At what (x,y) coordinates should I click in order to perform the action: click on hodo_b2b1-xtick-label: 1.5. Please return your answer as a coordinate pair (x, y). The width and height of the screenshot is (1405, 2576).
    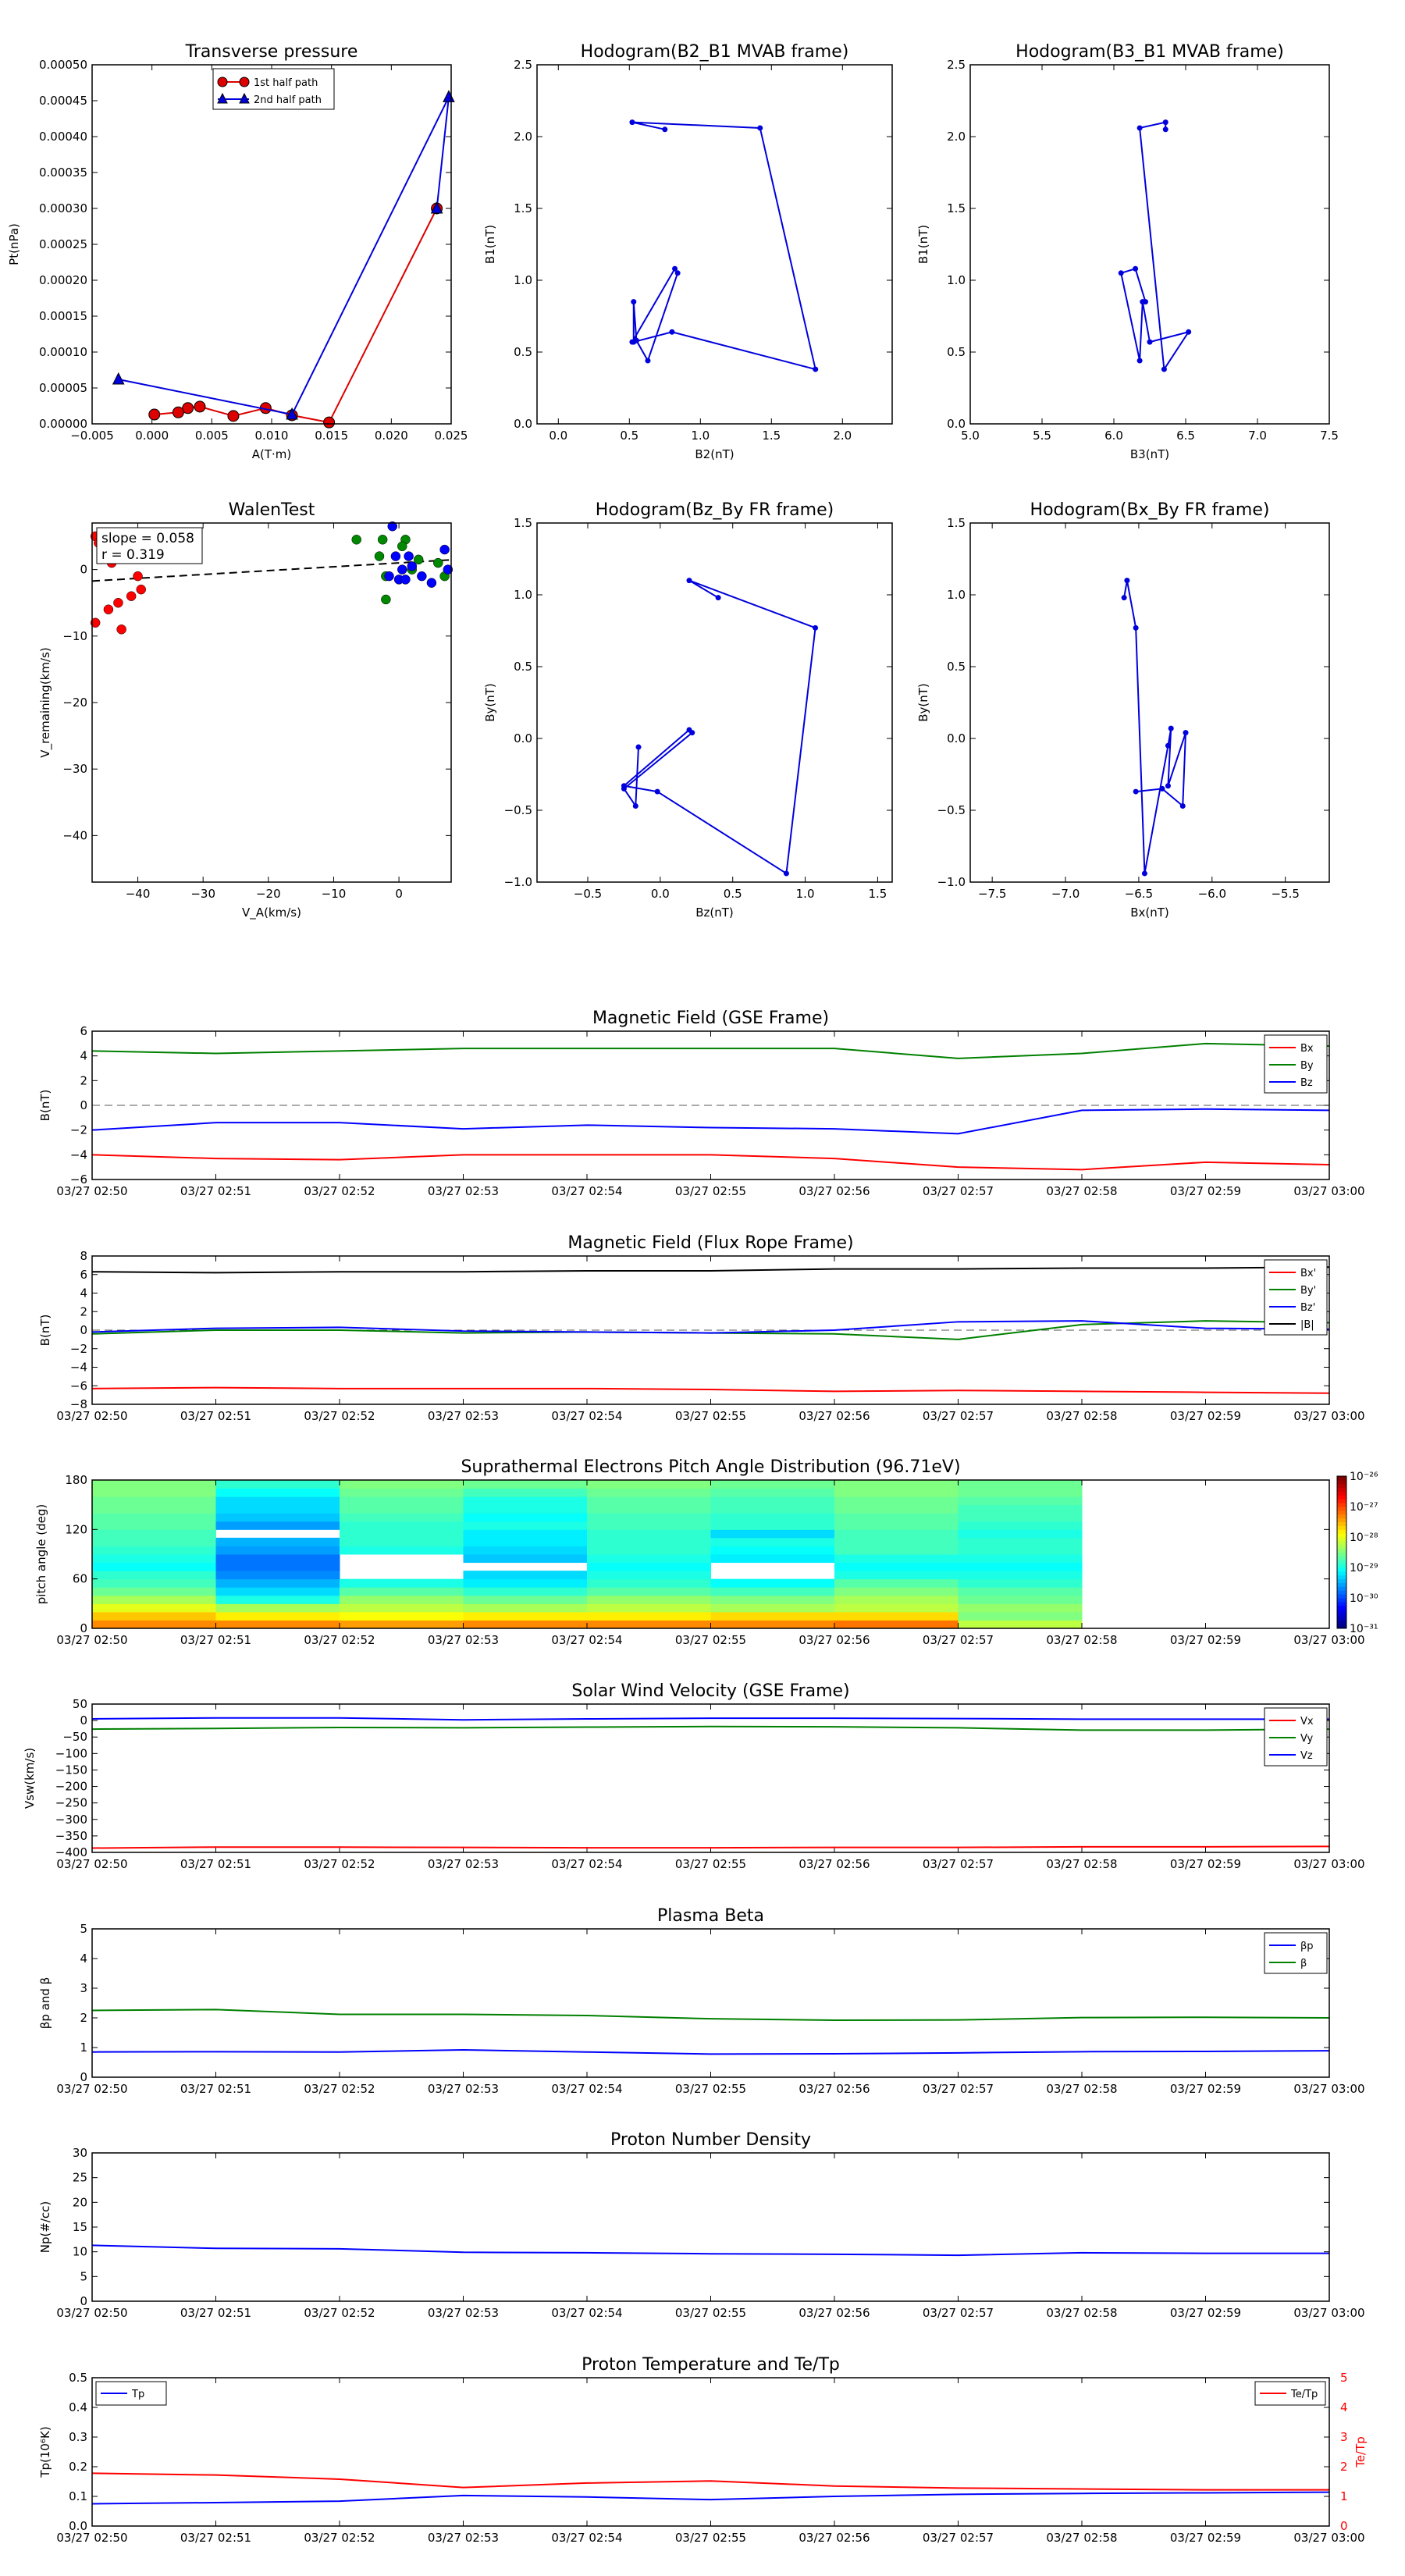
    Looking at the image, I should click on (772, 436).